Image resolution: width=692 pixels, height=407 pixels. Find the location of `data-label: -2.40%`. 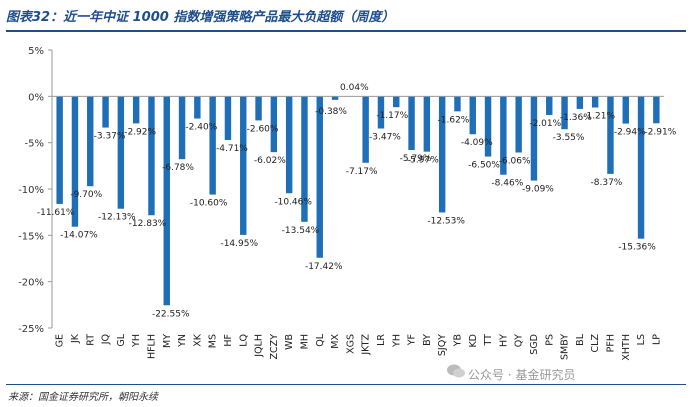

data-label: -2.40% is located at coordinates (201, 128).